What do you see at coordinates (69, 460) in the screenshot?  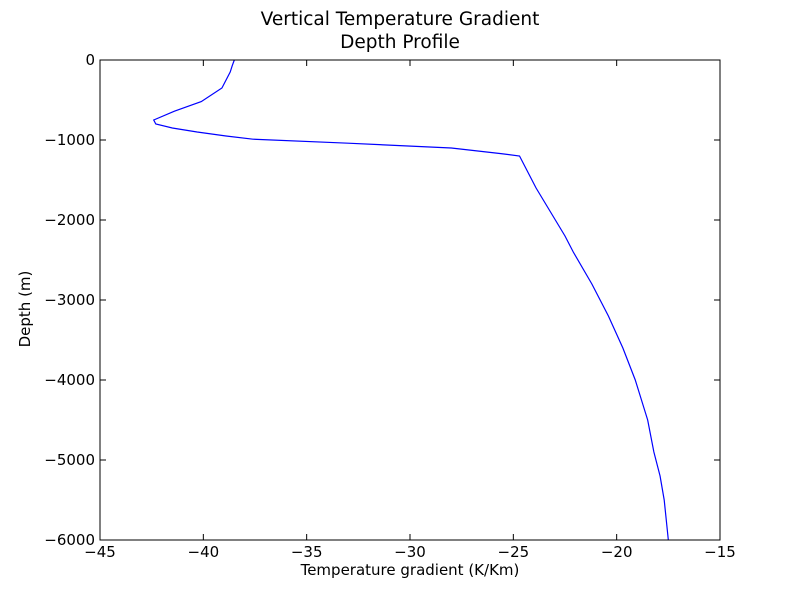 I see `y-tick-label: −5000` at bounding box center [69, 460].